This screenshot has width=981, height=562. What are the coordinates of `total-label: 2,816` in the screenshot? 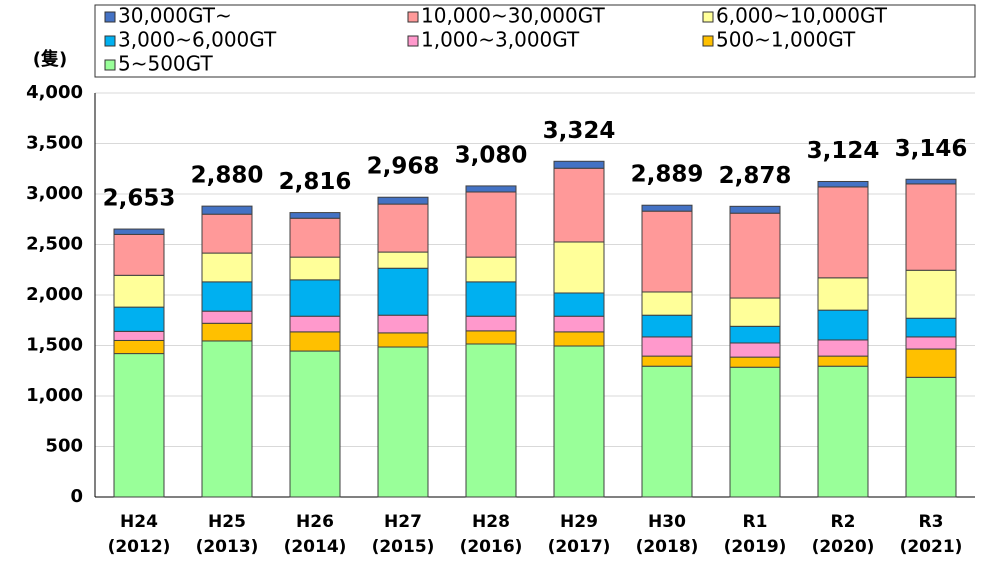 It's located at (315, 182).